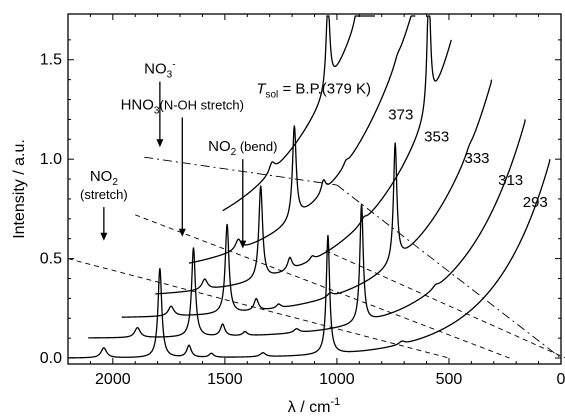 This screenshot has width=565, height=416. Describe the element at coordinates (561, 379) in the screenshot. I see `x-tick-label: 0` at that location.